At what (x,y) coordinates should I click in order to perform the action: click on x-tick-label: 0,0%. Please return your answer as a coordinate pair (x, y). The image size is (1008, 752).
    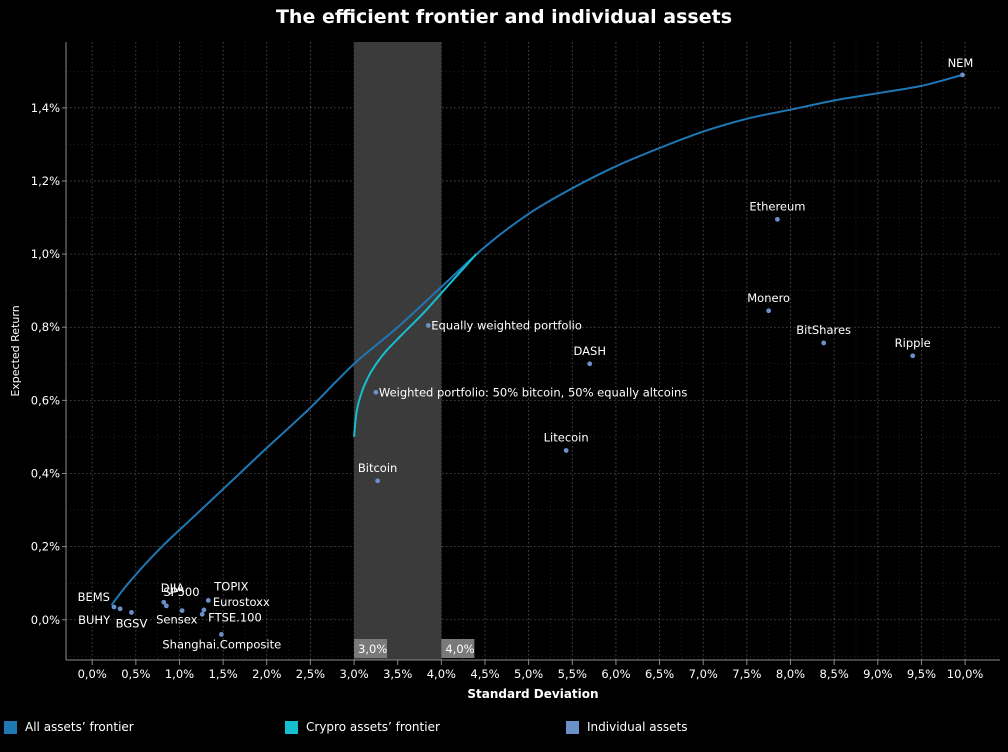
    Looking at the image, I should click on (92, 674).